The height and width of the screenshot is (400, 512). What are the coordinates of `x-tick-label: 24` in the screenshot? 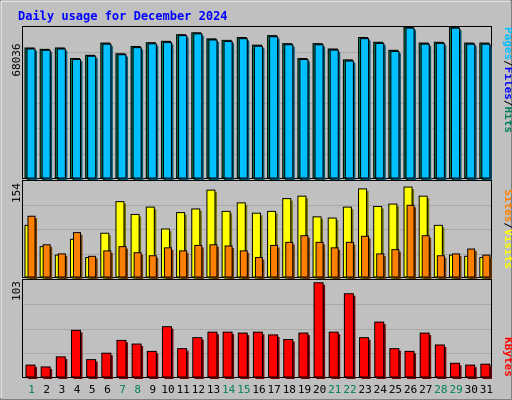 It's located at (381, 389).